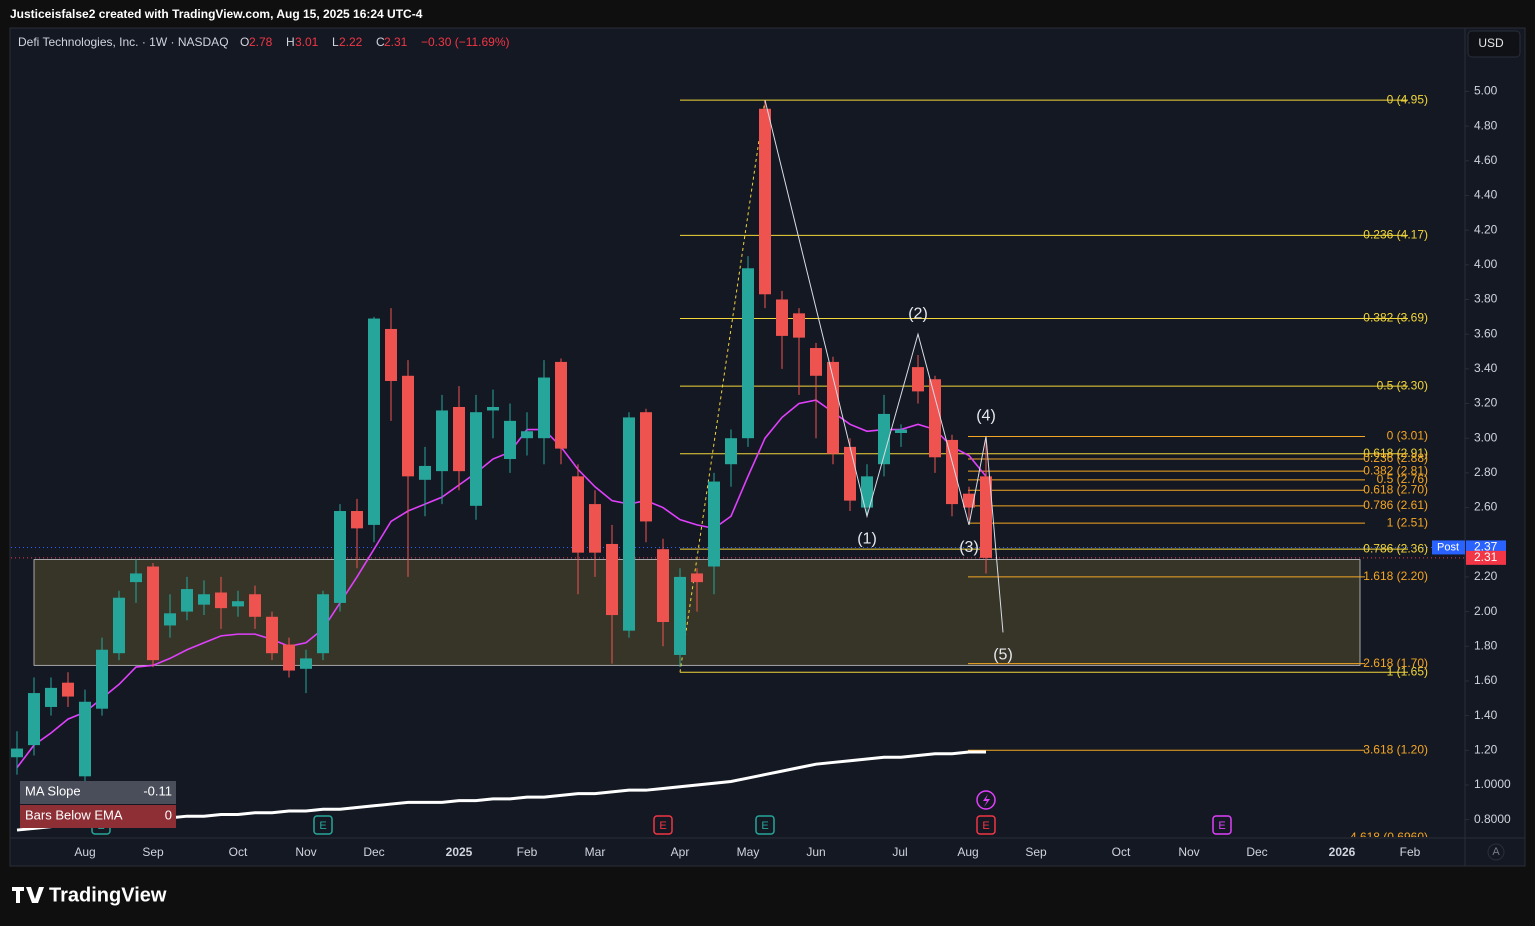 This screenshot has height=926, width=1535. I want to click on axis-mode-button, so click(1496, 852).